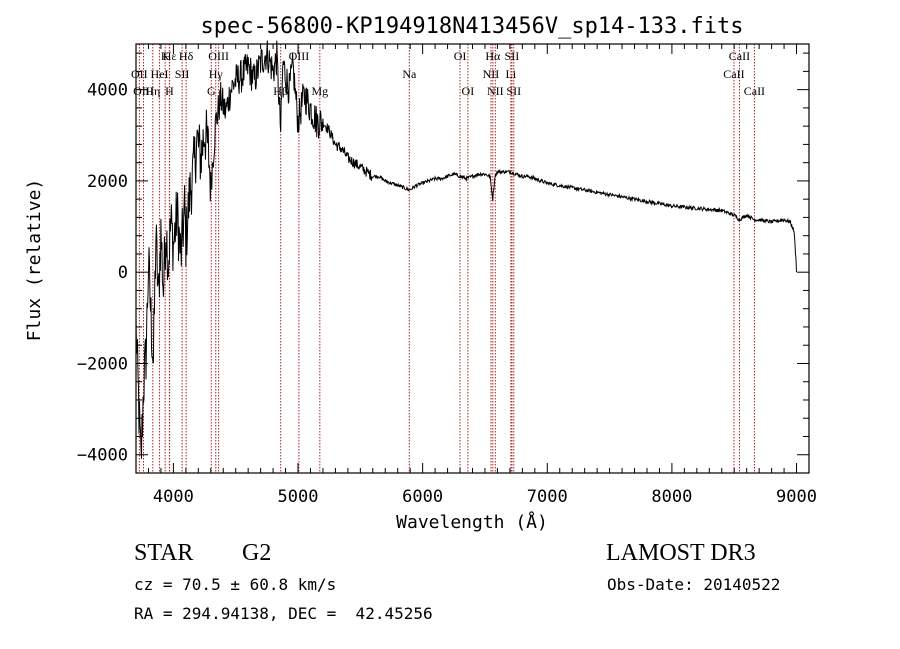  What do you see at coordinates (796, 497) in the screenshot?
I see `x-tick-label: 9000` at bounding box center [796, 497].